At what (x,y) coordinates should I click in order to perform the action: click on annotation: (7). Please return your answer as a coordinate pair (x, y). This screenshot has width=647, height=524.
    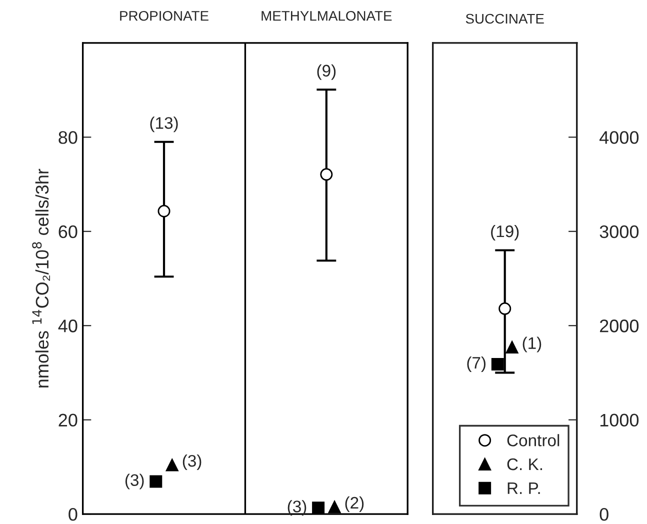
    Looking at the image, I should click on (476, 364).